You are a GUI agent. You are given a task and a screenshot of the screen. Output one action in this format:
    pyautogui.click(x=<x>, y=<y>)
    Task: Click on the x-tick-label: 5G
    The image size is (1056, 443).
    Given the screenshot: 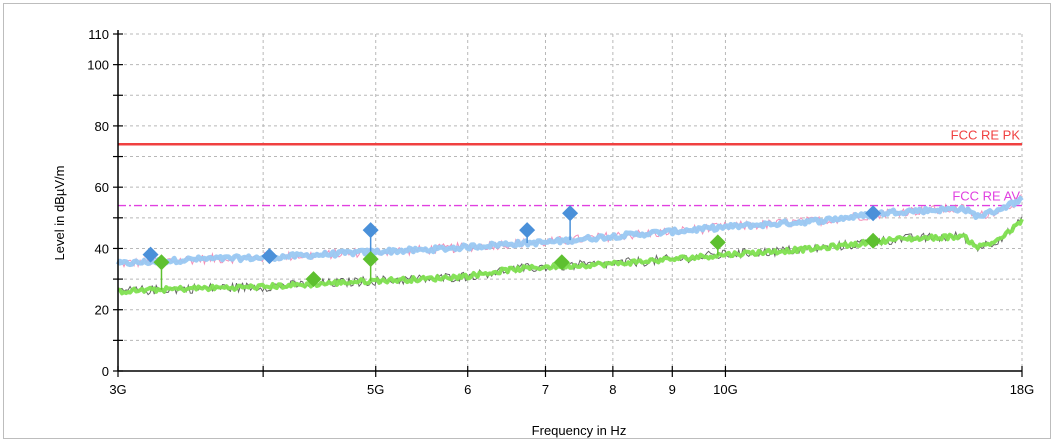 What is the action you would take?
    pyautogui.click(x=375, y=389)
    